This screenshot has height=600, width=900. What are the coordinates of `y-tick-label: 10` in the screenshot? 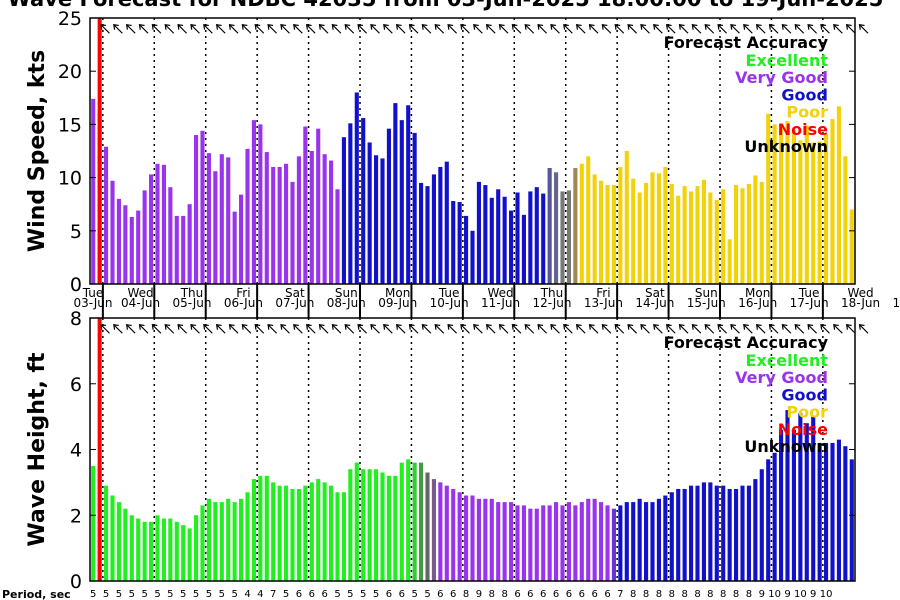 It's located at (70, 179).